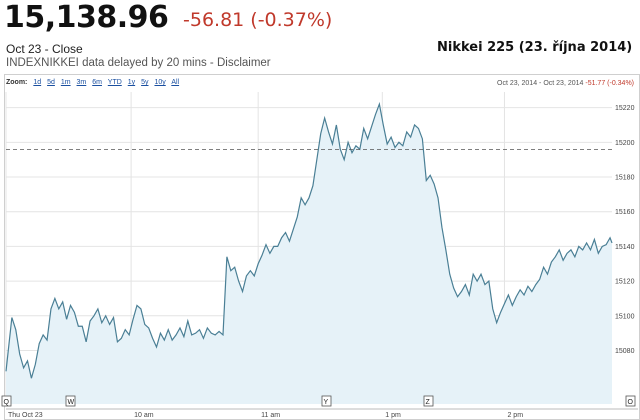  I want to click on ticker-symbol: INDEXNIKKEI, so click(42, 63).